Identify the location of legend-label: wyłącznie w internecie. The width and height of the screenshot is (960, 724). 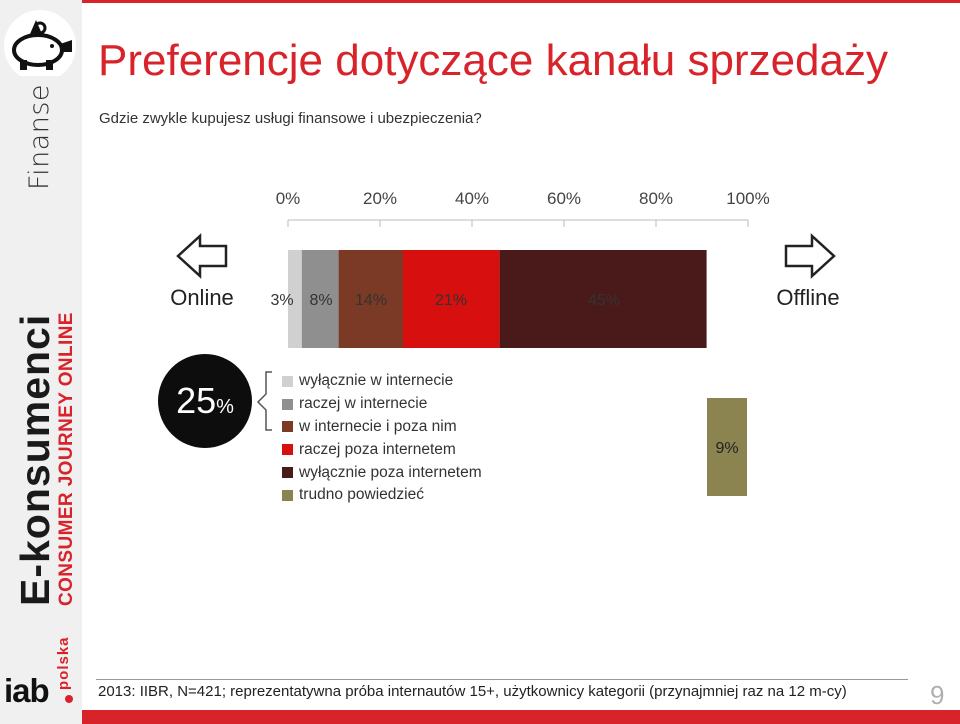
(376, 381).